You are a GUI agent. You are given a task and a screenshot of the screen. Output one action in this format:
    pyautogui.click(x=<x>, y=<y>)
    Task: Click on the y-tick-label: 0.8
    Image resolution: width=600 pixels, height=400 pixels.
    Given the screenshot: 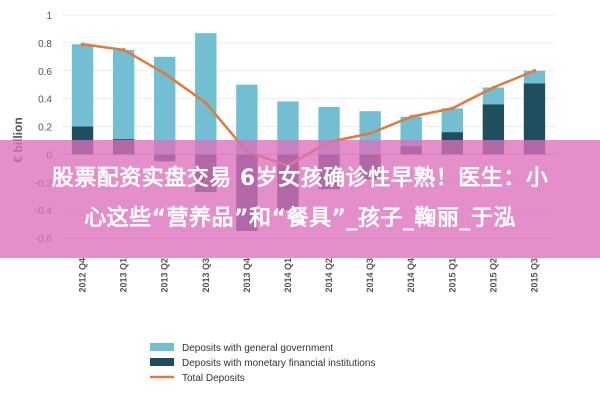 What is the action you would take?
    pyautogui.click(x=45, y=44)
    